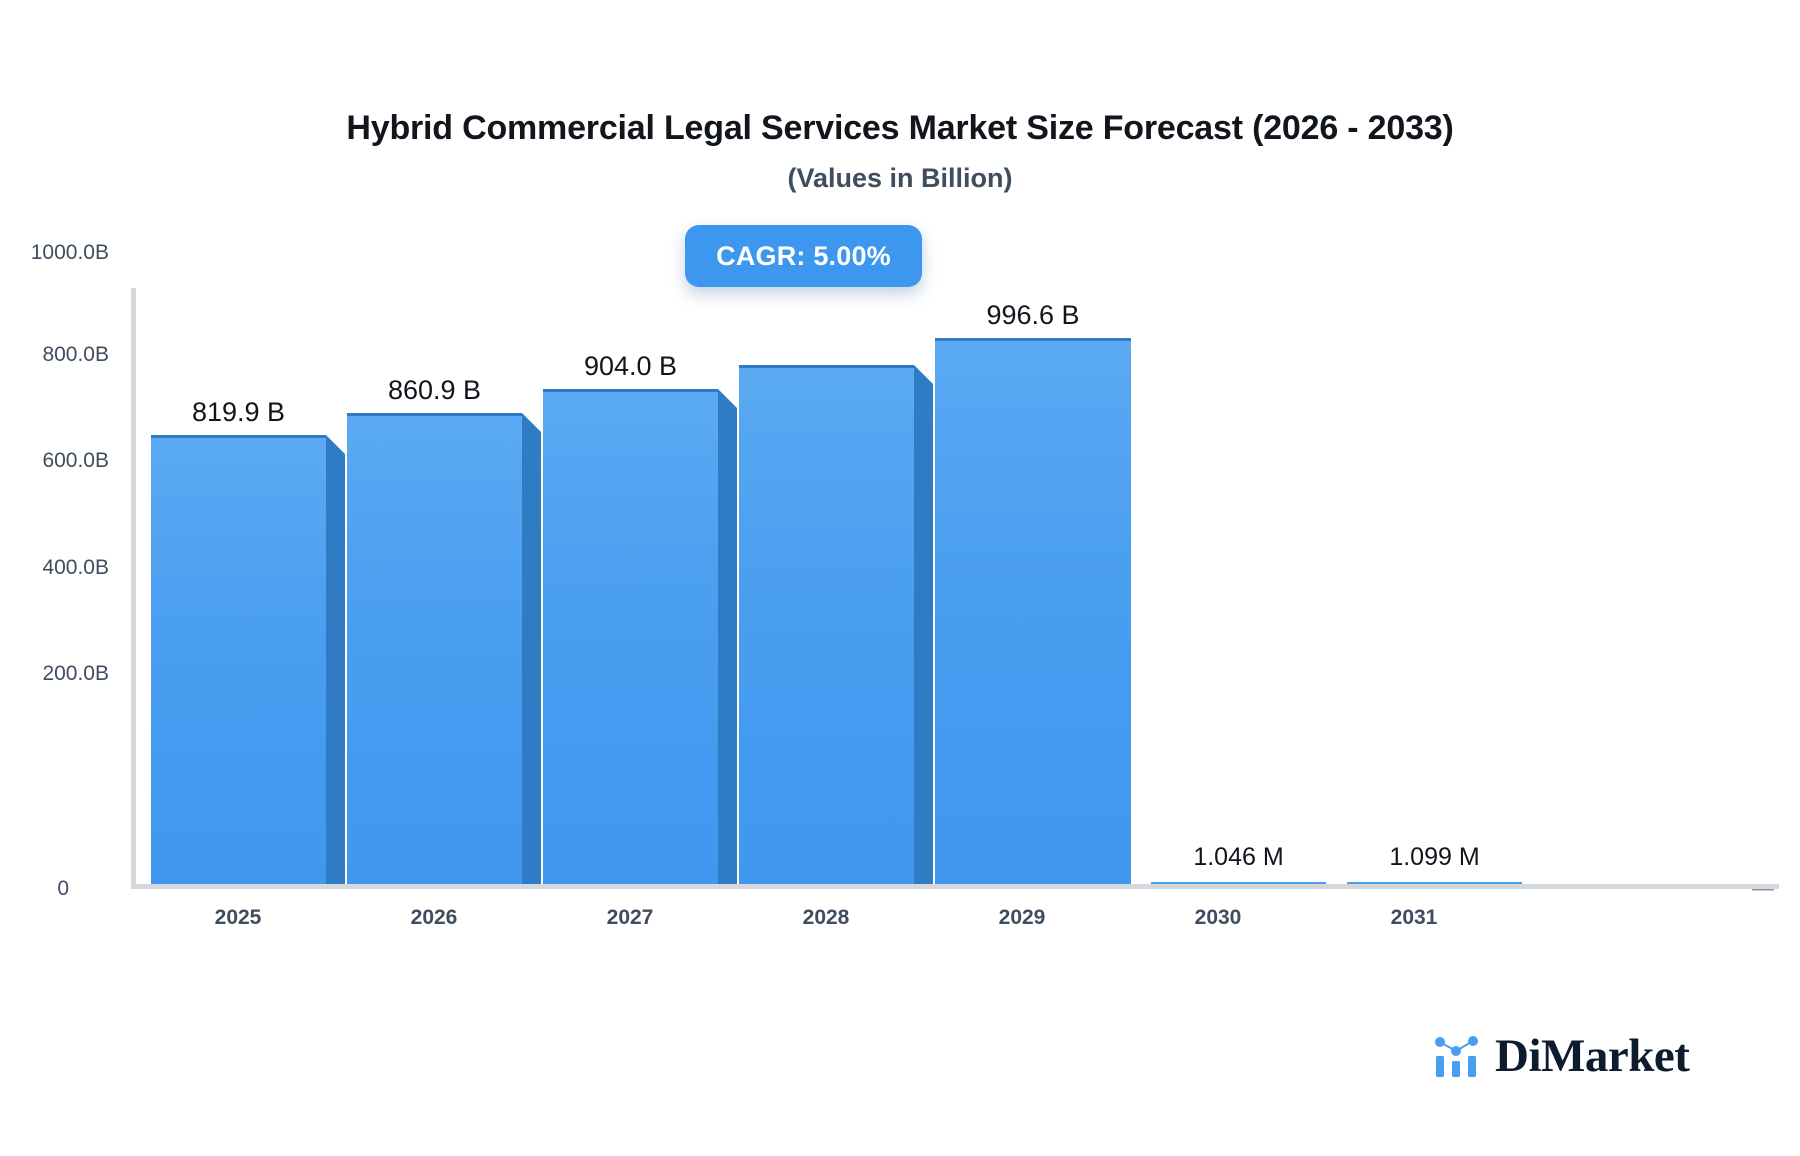 This screenshot has width=1800, height=1156. I want to click on bar-2025-side, so click(335, 659).